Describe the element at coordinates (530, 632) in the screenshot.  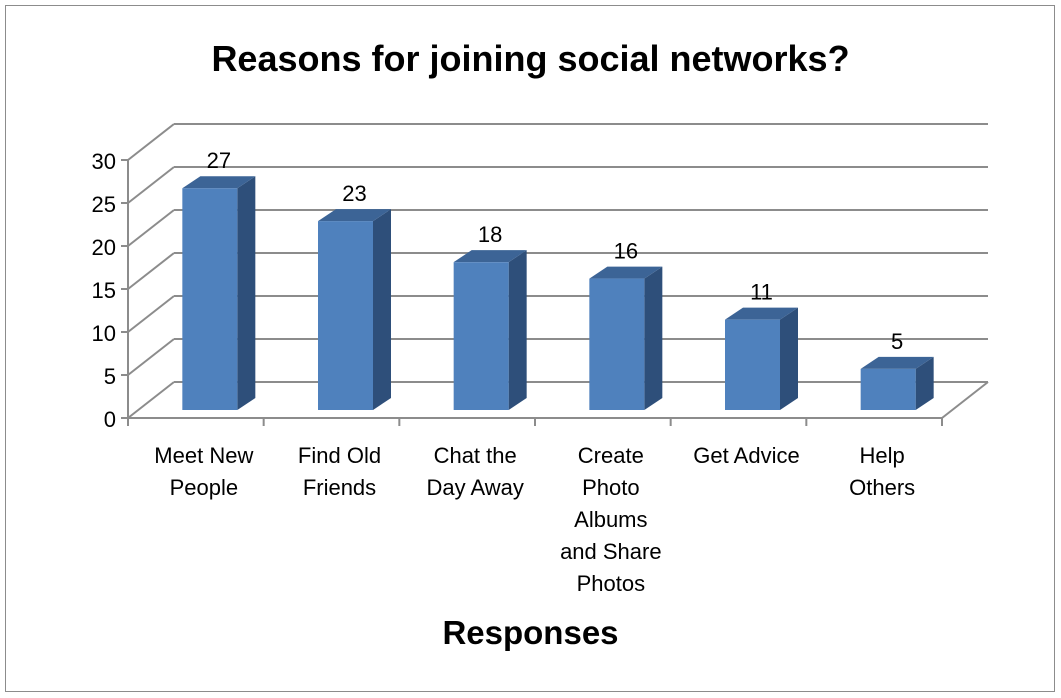
I see `x-axis-title: Responses` at that location.